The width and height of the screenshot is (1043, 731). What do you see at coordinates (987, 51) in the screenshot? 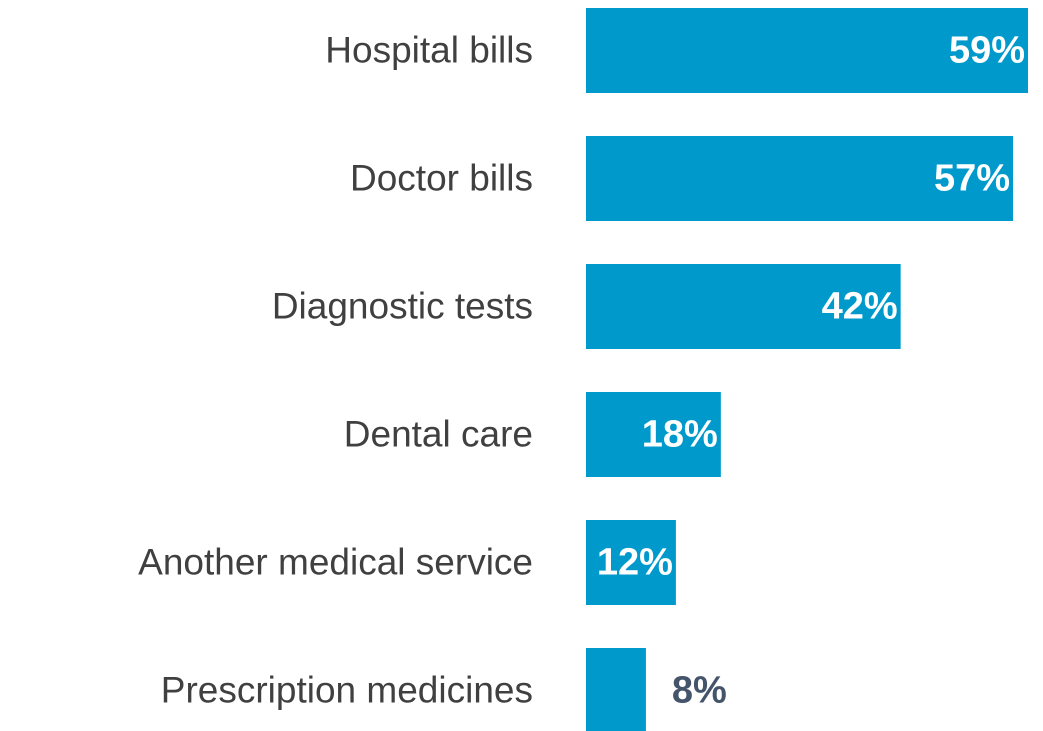
I see `value-label: 59%` at bounding box center [987, 51].